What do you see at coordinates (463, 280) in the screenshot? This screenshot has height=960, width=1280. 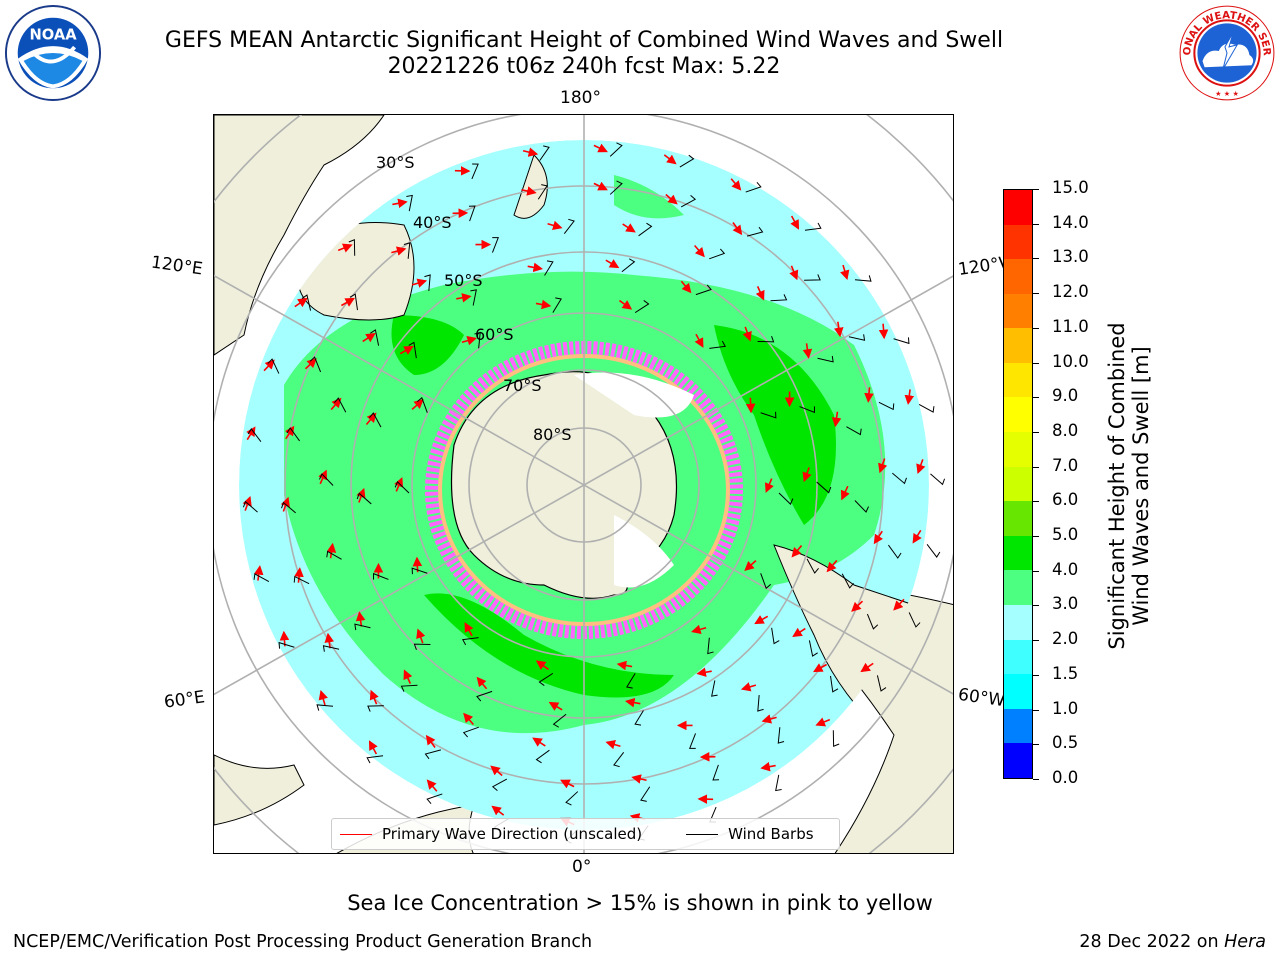 I see `lat-label-50s: 50°S` at bounding box center [463, 280].